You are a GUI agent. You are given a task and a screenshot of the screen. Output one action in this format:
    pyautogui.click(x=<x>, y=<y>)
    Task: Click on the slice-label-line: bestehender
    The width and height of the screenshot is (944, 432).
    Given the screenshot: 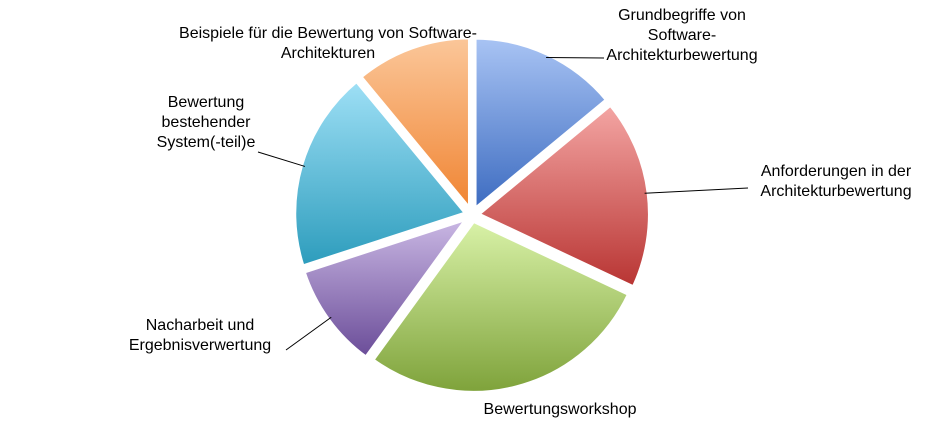 What is the action you would take?
    pyautogui.click(x=207, y=122)
    